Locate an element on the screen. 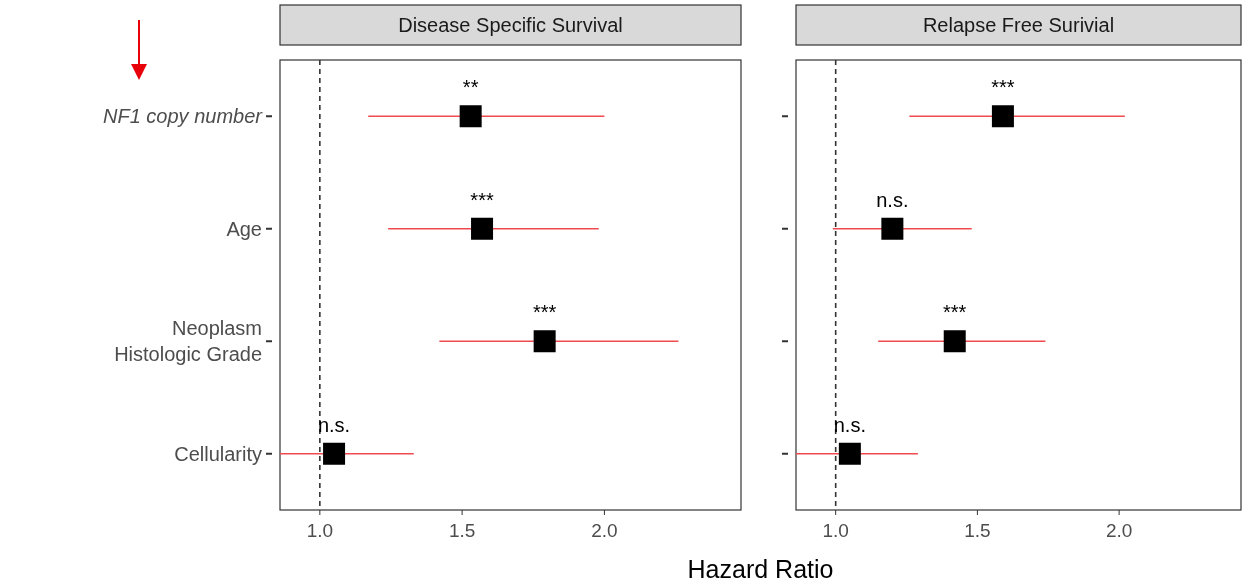 The image size is (1246, 584). x-axis-title: Hazard Ratio is located at coordinates (760, 569).